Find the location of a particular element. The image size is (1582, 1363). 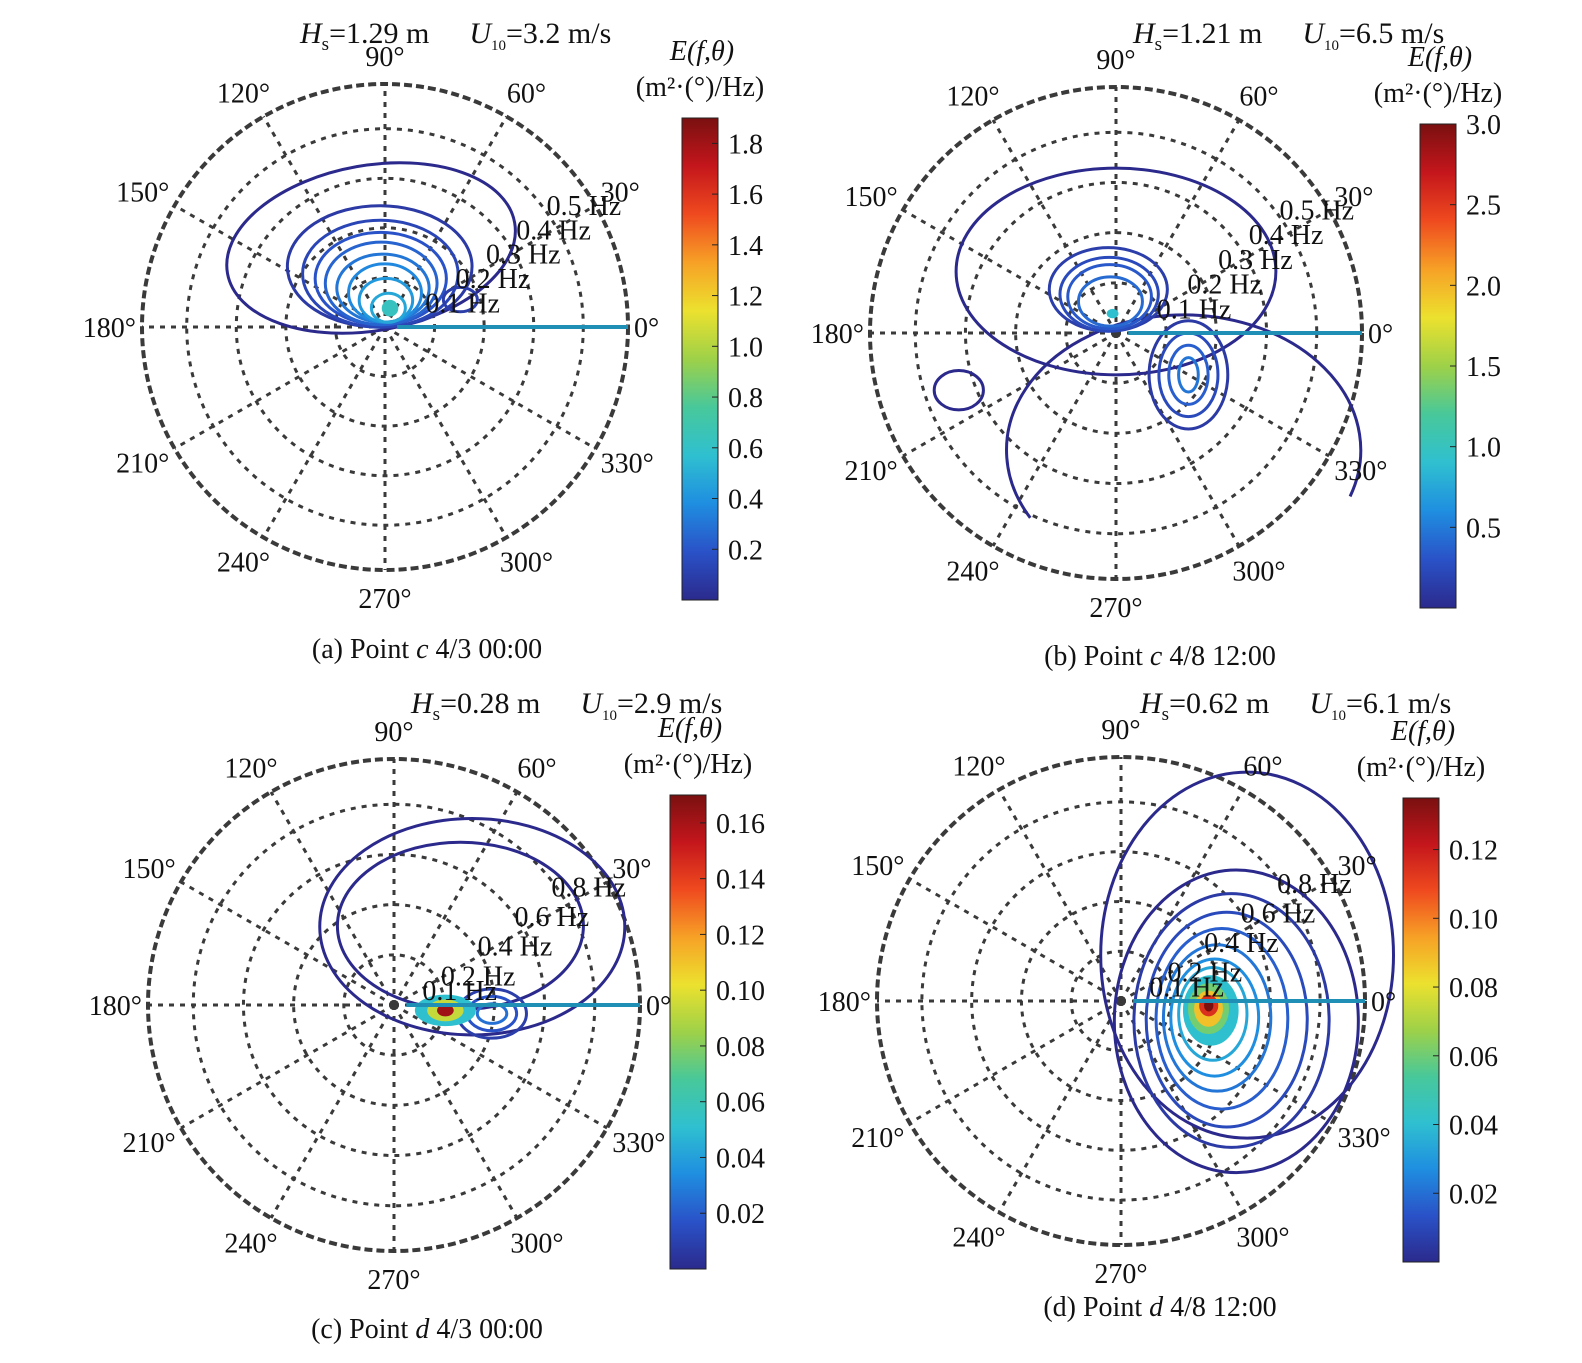

colorbar-tick-label: 0.04 is located at coordinates (1473, 1126).